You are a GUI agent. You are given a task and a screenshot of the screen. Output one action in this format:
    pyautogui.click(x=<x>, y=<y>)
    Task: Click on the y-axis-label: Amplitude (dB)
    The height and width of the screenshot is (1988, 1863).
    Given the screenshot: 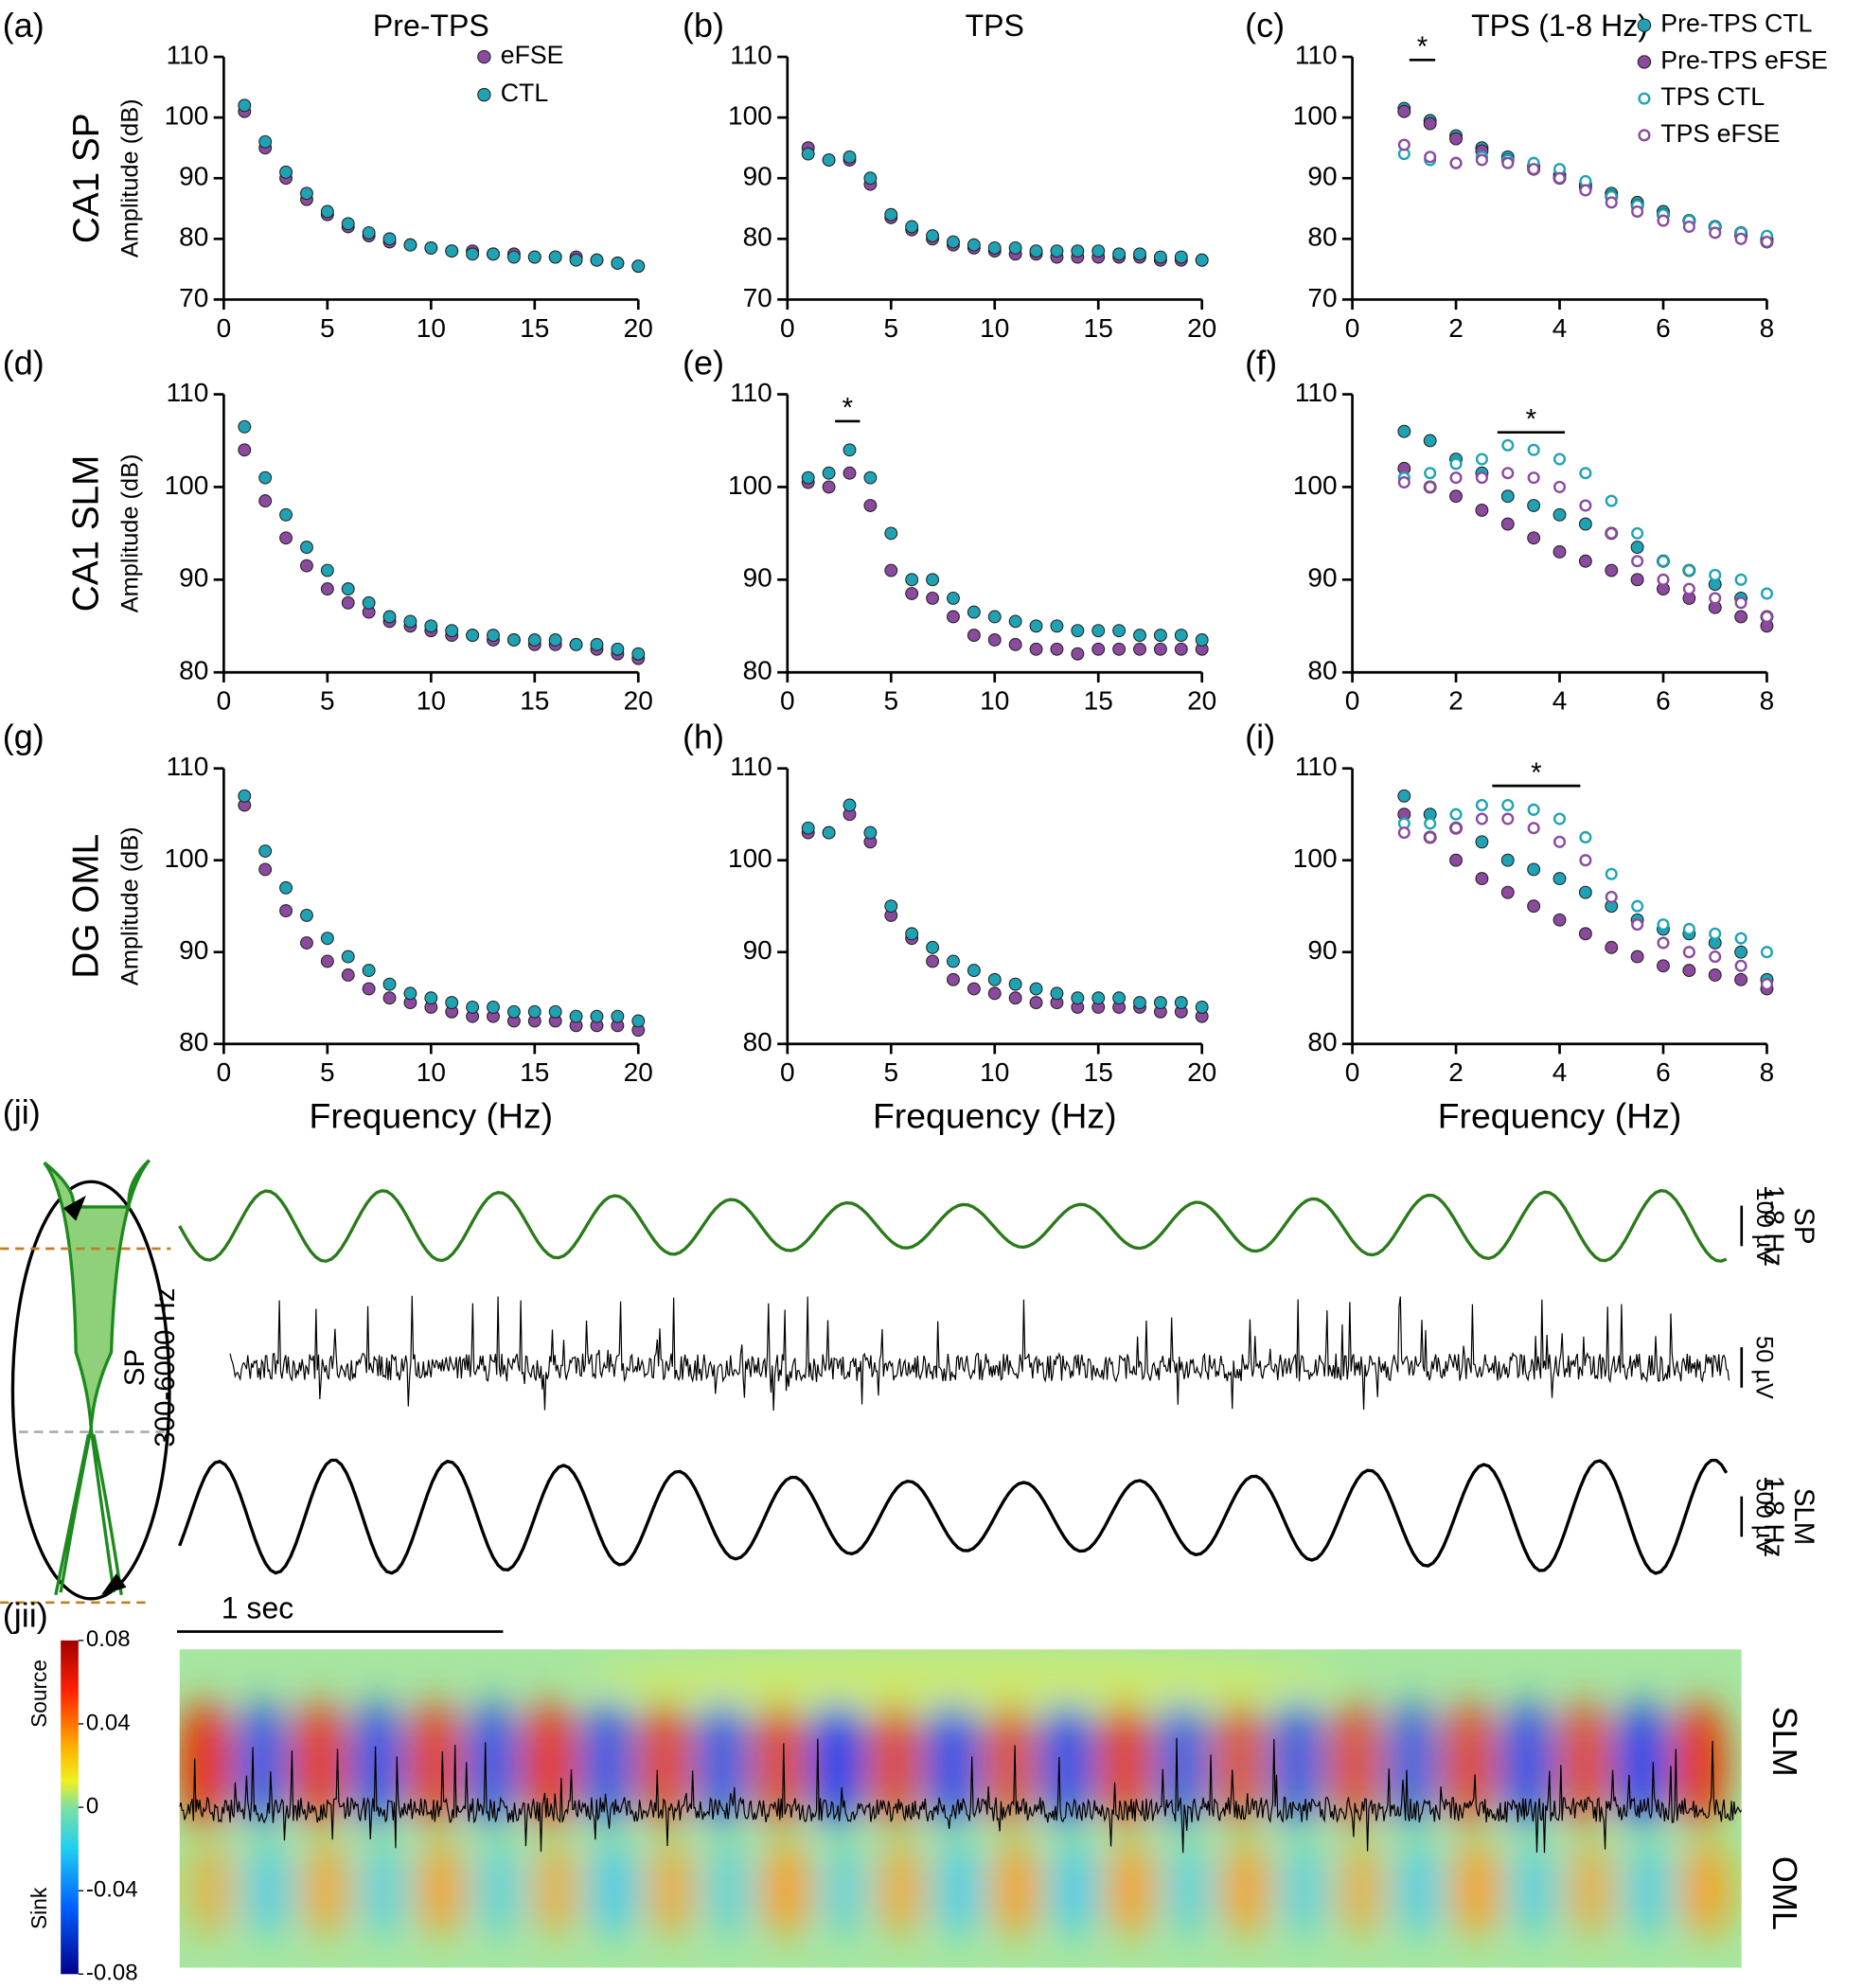 What is the action you would take?
    pyautogui.click(x=130, y=177)
    